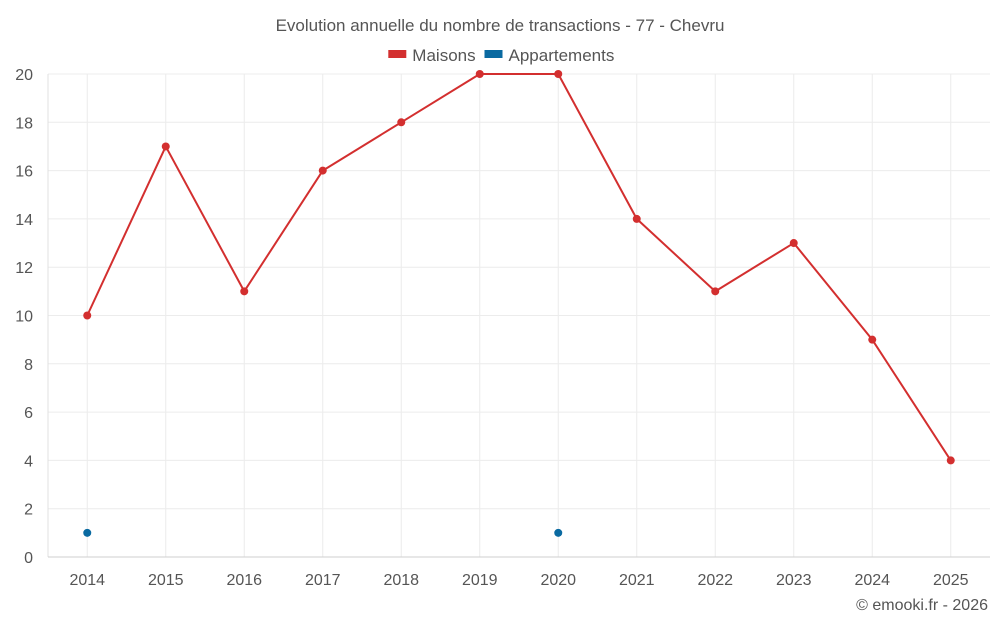  I want to click on x-tick-label: 2017, so click(323, 580).